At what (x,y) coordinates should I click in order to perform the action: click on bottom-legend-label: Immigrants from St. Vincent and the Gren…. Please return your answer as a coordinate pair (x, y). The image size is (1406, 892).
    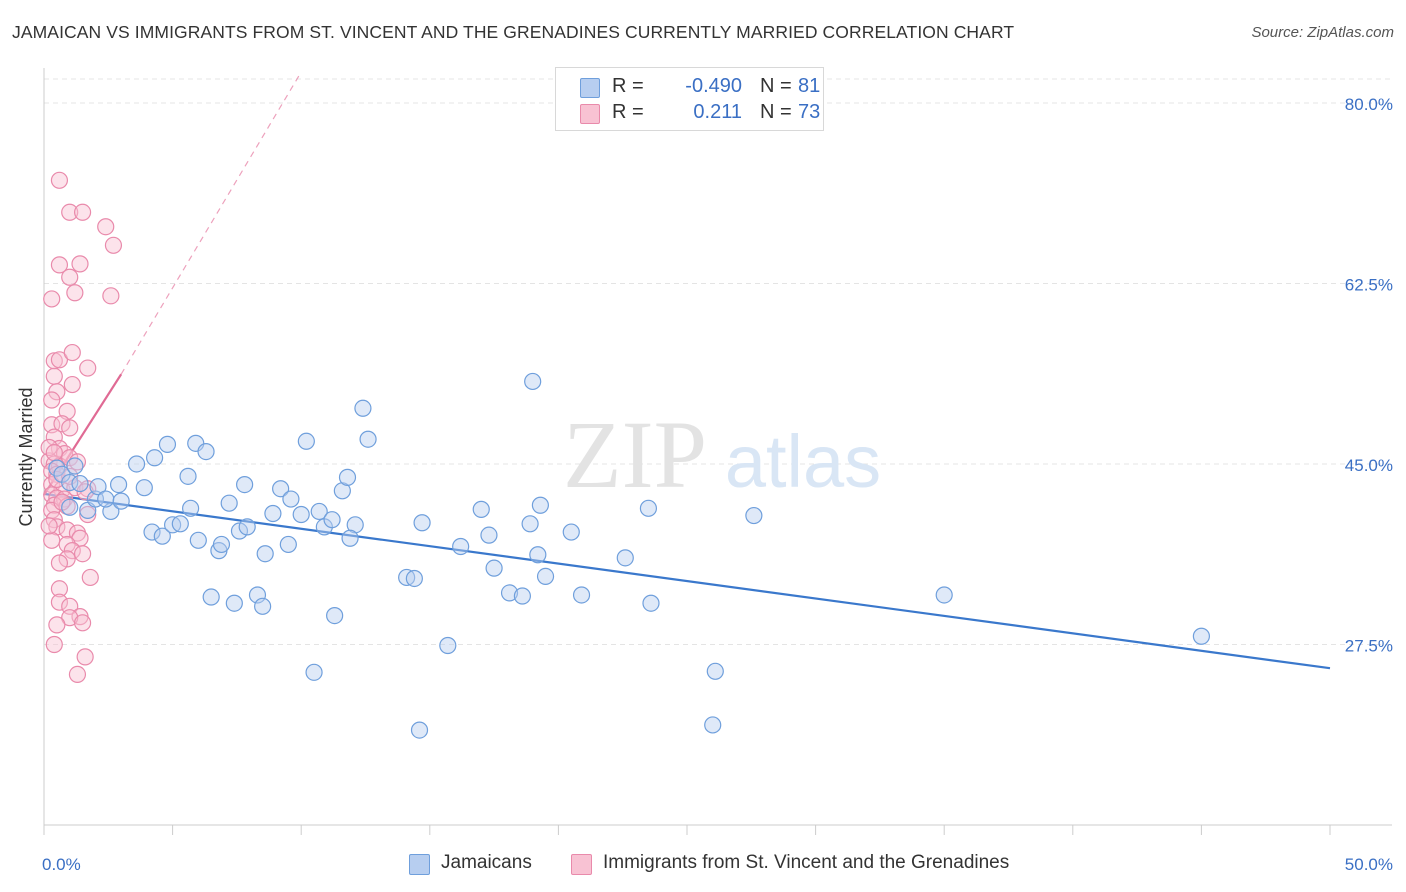
    Looking at the image, I should click on (806, 862).